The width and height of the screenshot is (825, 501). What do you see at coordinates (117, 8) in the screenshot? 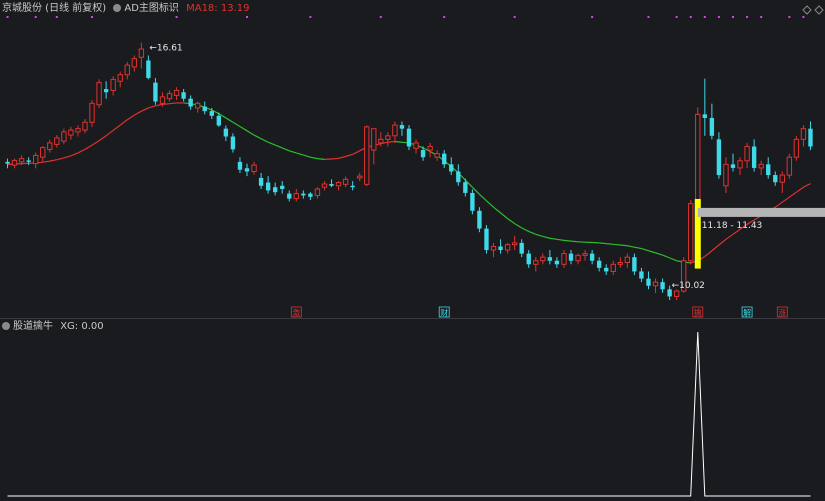
I see `indicator-toggle-icon` at bounding box center [117, 8].